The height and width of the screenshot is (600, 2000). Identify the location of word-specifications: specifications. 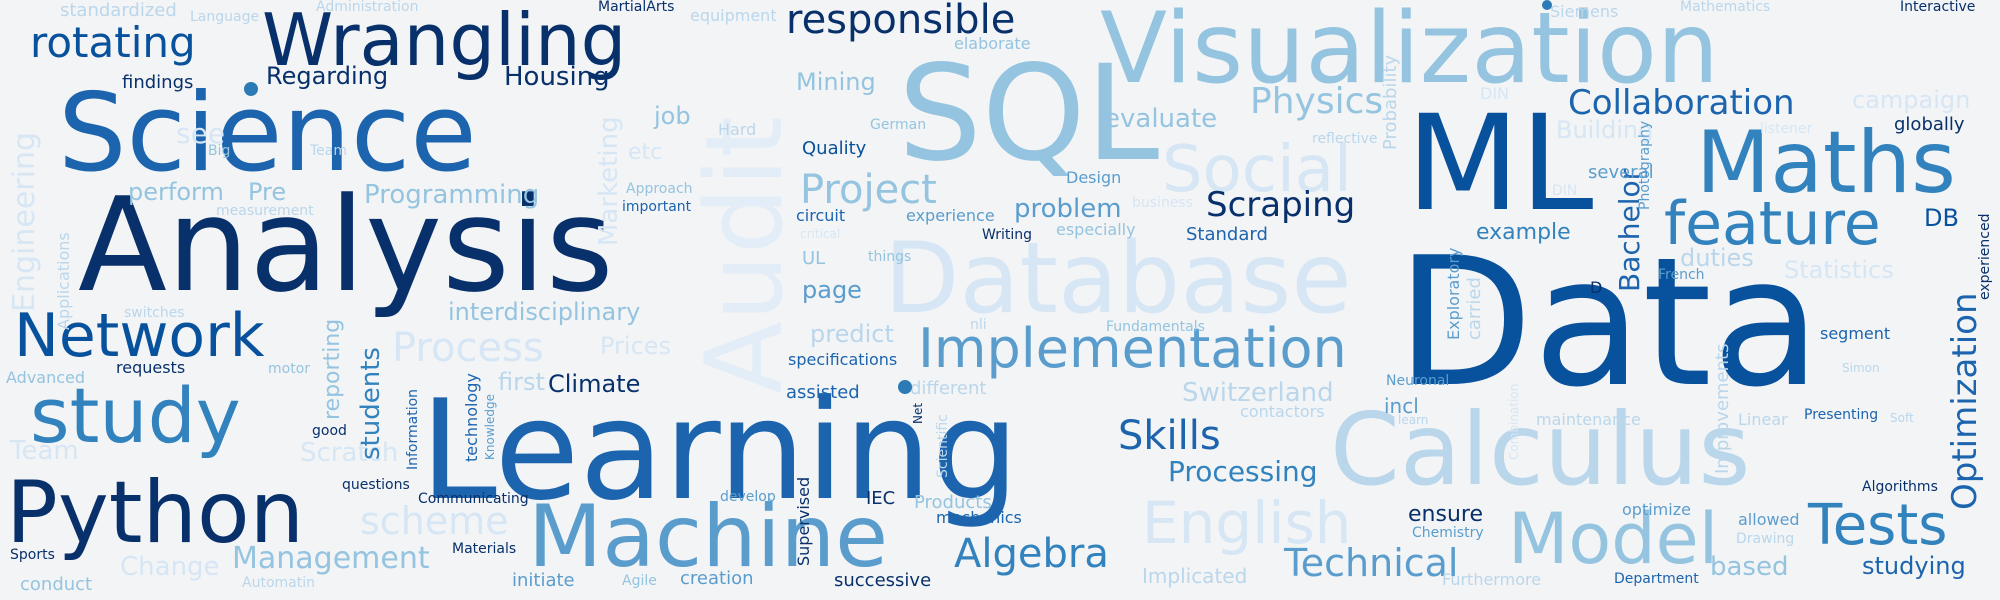
(843, 359).